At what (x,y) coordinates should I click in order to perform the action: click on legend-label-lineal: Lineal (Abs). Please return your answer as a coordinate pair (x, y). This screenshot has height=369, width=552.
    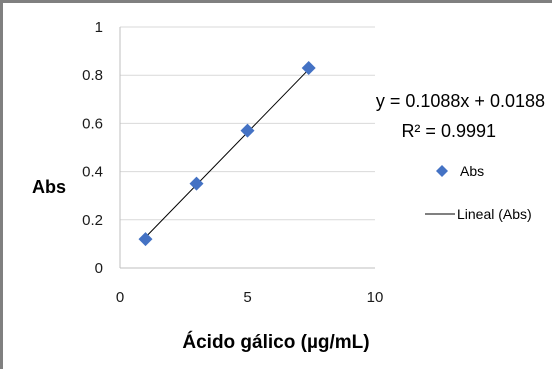
    Looking at the image, I should click on (494, 214).